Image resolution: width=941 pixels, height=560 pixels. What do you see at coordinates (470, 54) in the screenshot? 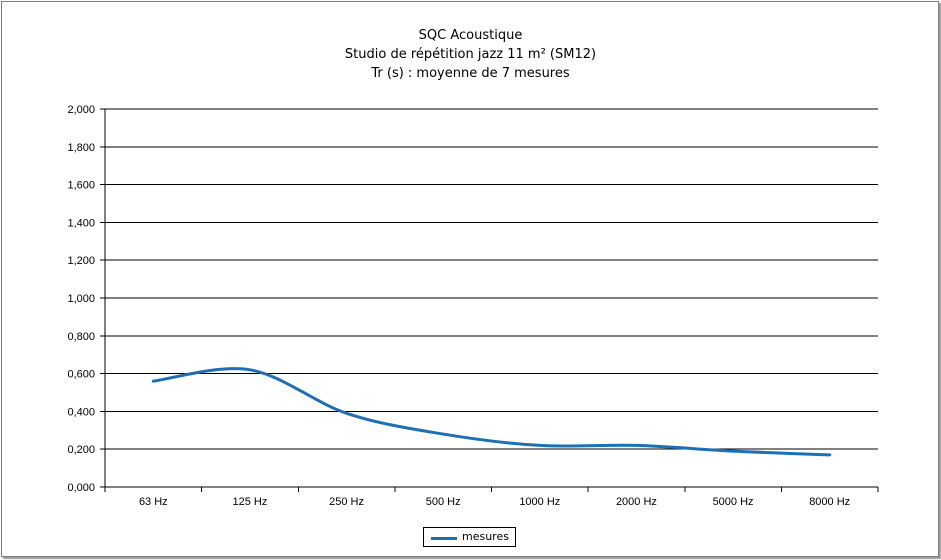
I see `chart-subtitle: Studio de répétition jazz 11 m² (SM12)` at bounding box center [470, 54].